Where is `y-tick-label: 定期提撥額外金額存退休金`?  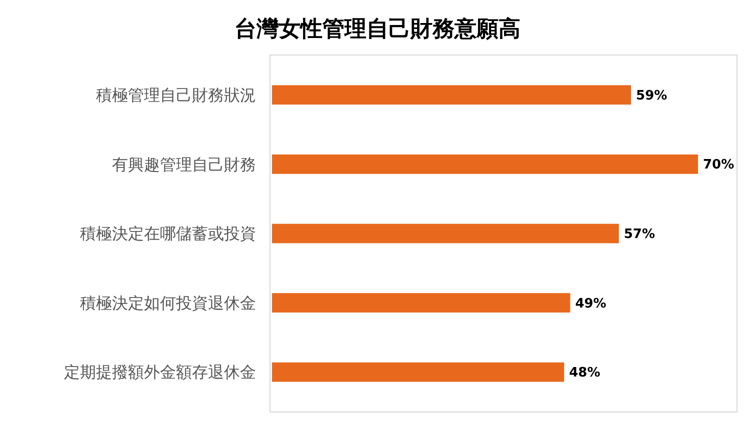 y-tick-label: 定期提撥額外金額存退休金 is located at coordinates (160, 372).